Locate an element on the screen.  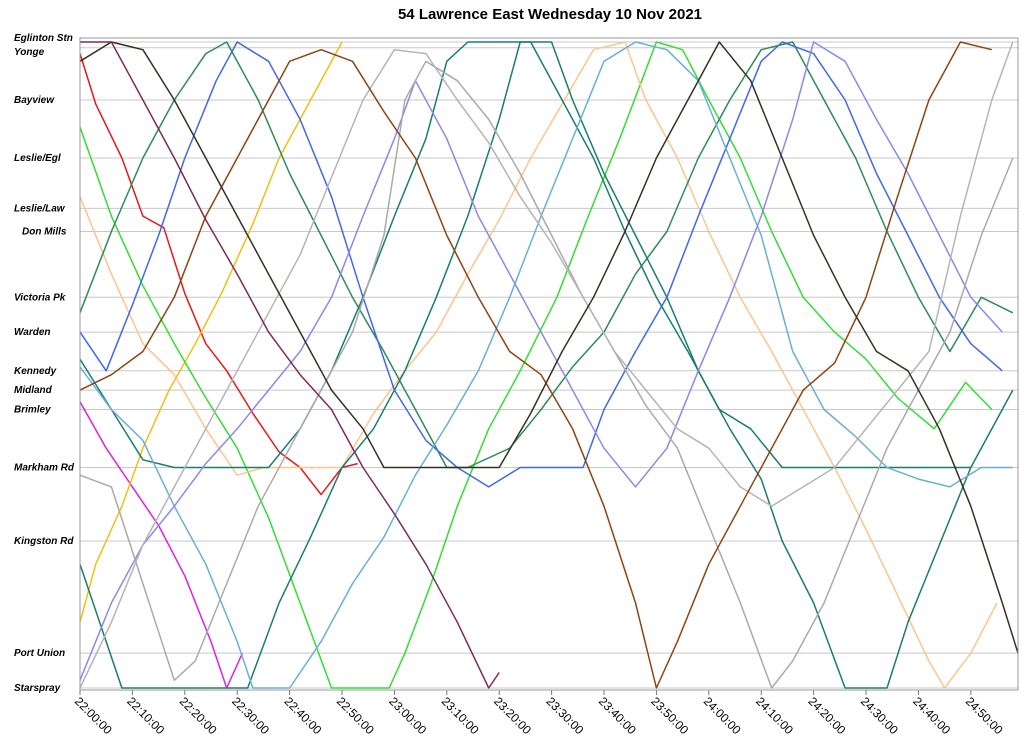
stop-label: Port Union is located at coordinates (39, 653).